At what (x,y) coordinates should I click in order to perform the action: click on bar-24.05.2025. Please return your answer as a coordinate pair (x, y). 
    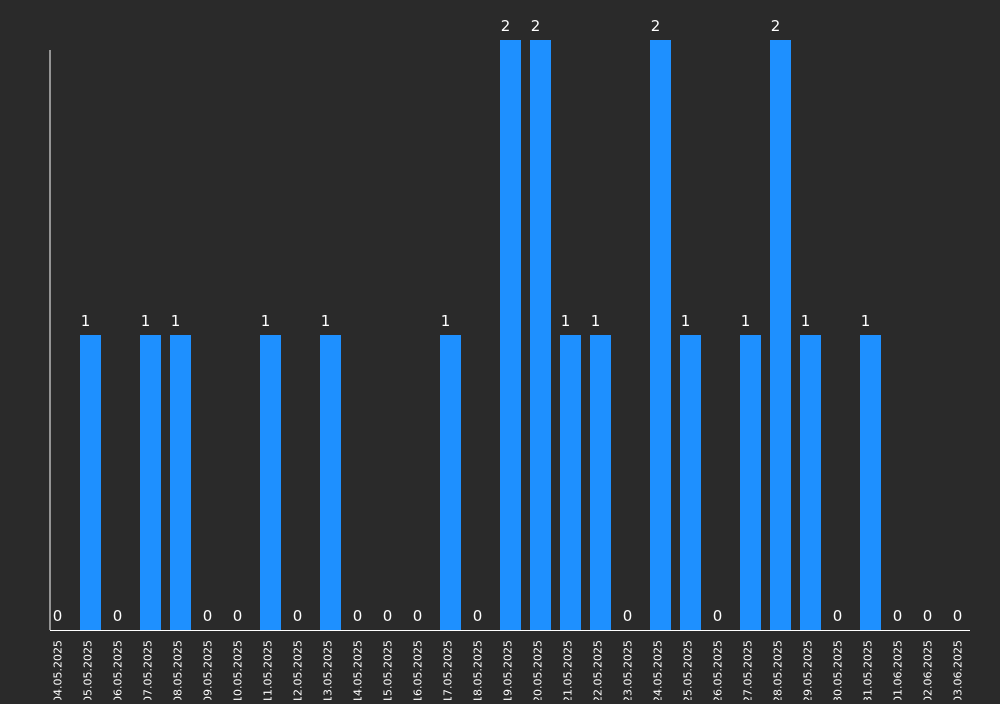
    Looking at the image, I should click on (660, 335).